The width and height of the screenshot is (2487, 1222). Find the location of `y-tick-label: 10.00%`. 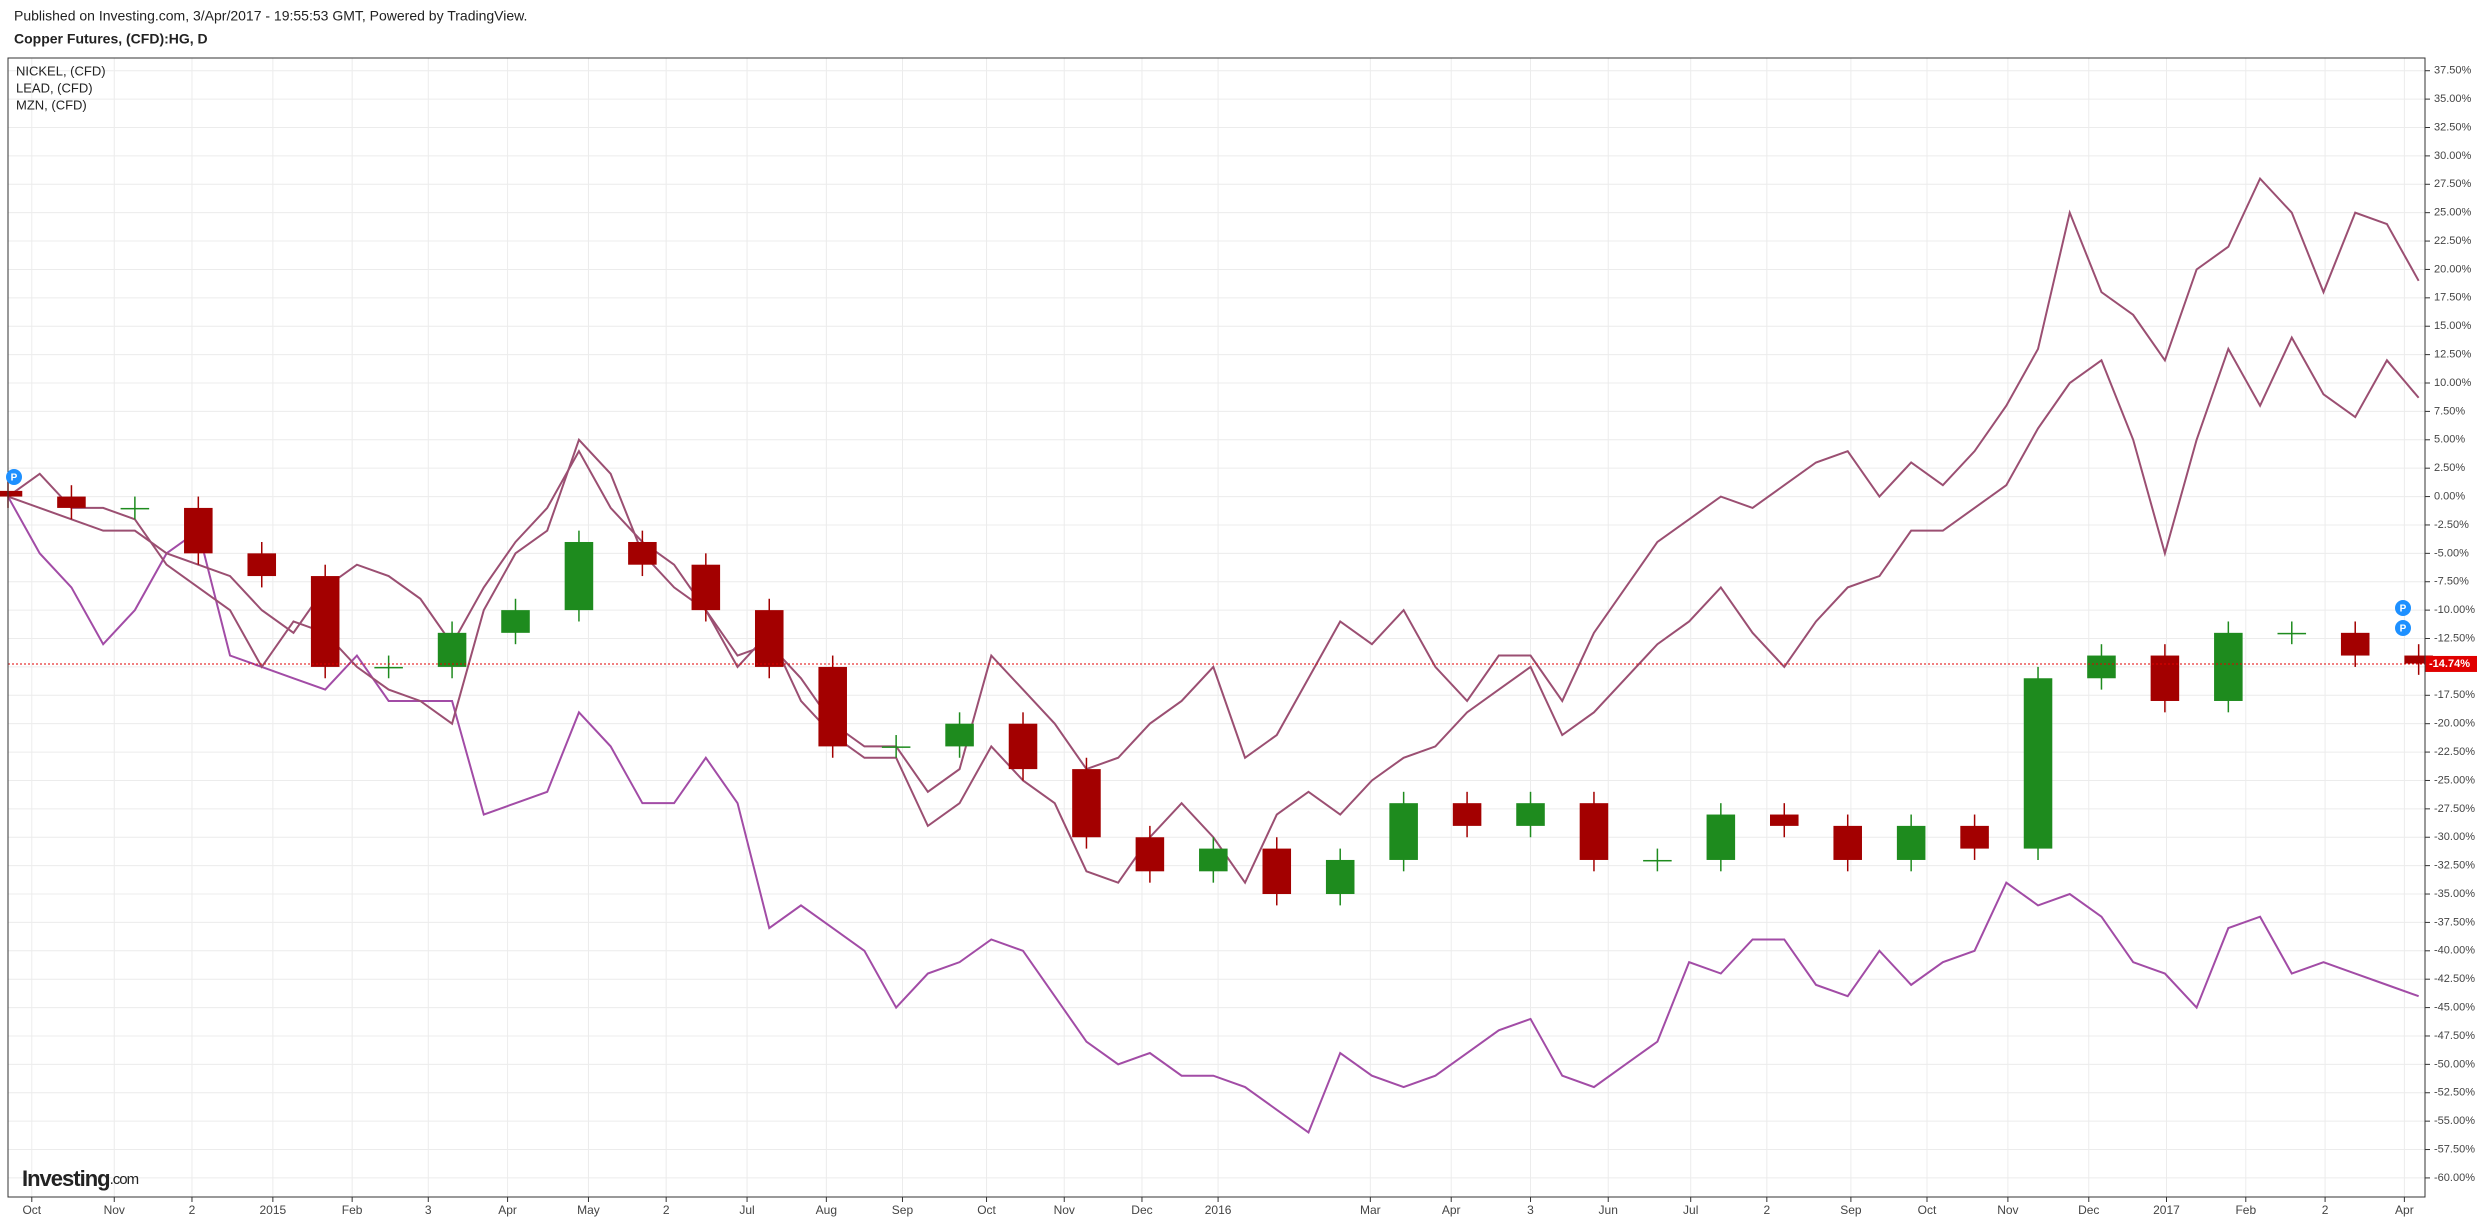

y-tick-label: 10.00% is located at coordinates (2453, 383).